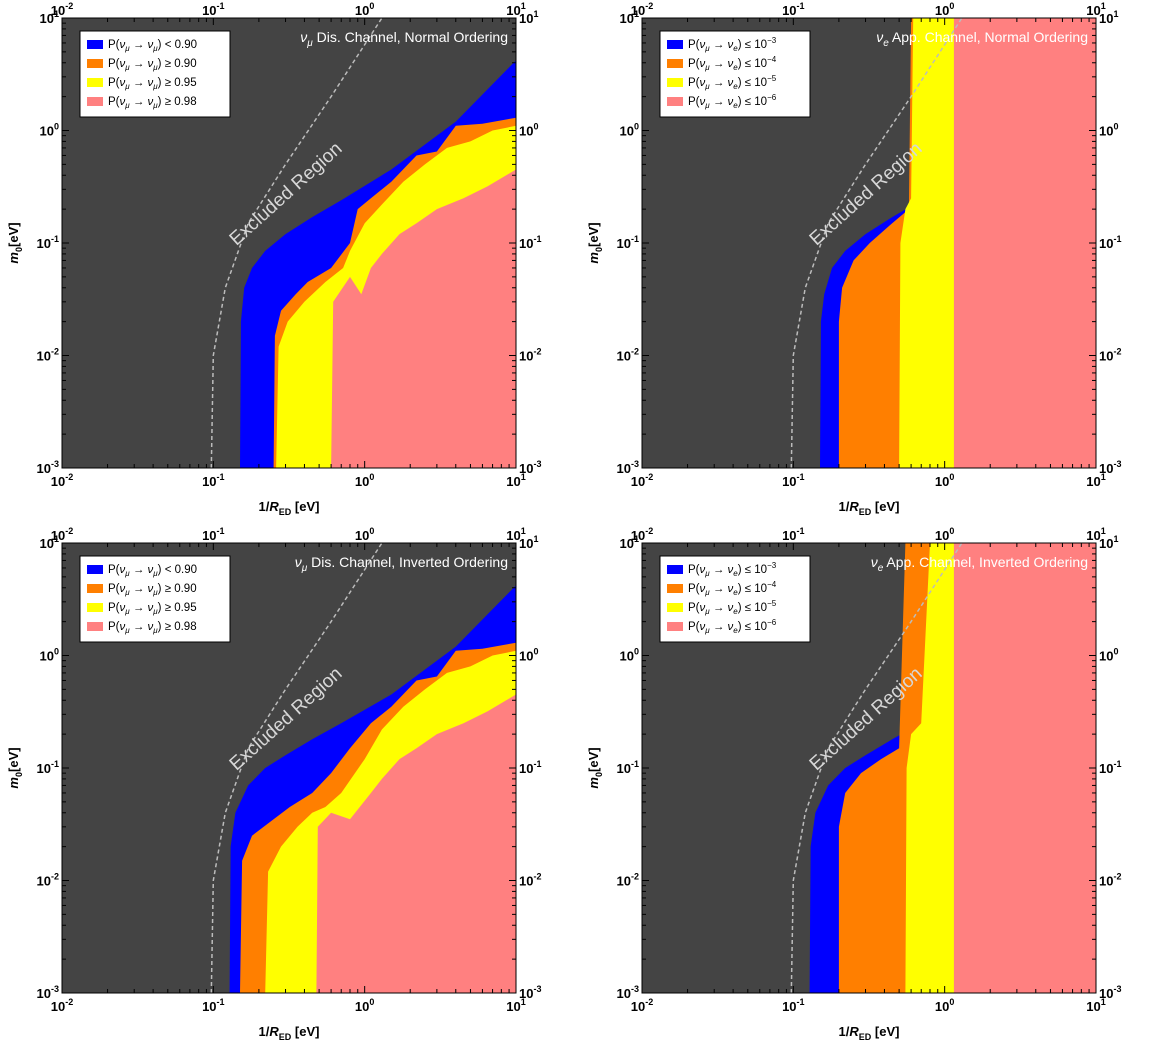 This screenshot has width=1160, height=1055. I want to click on legend-label-blue: P(νμ → νμ) < 0.90, so click(152, 46).